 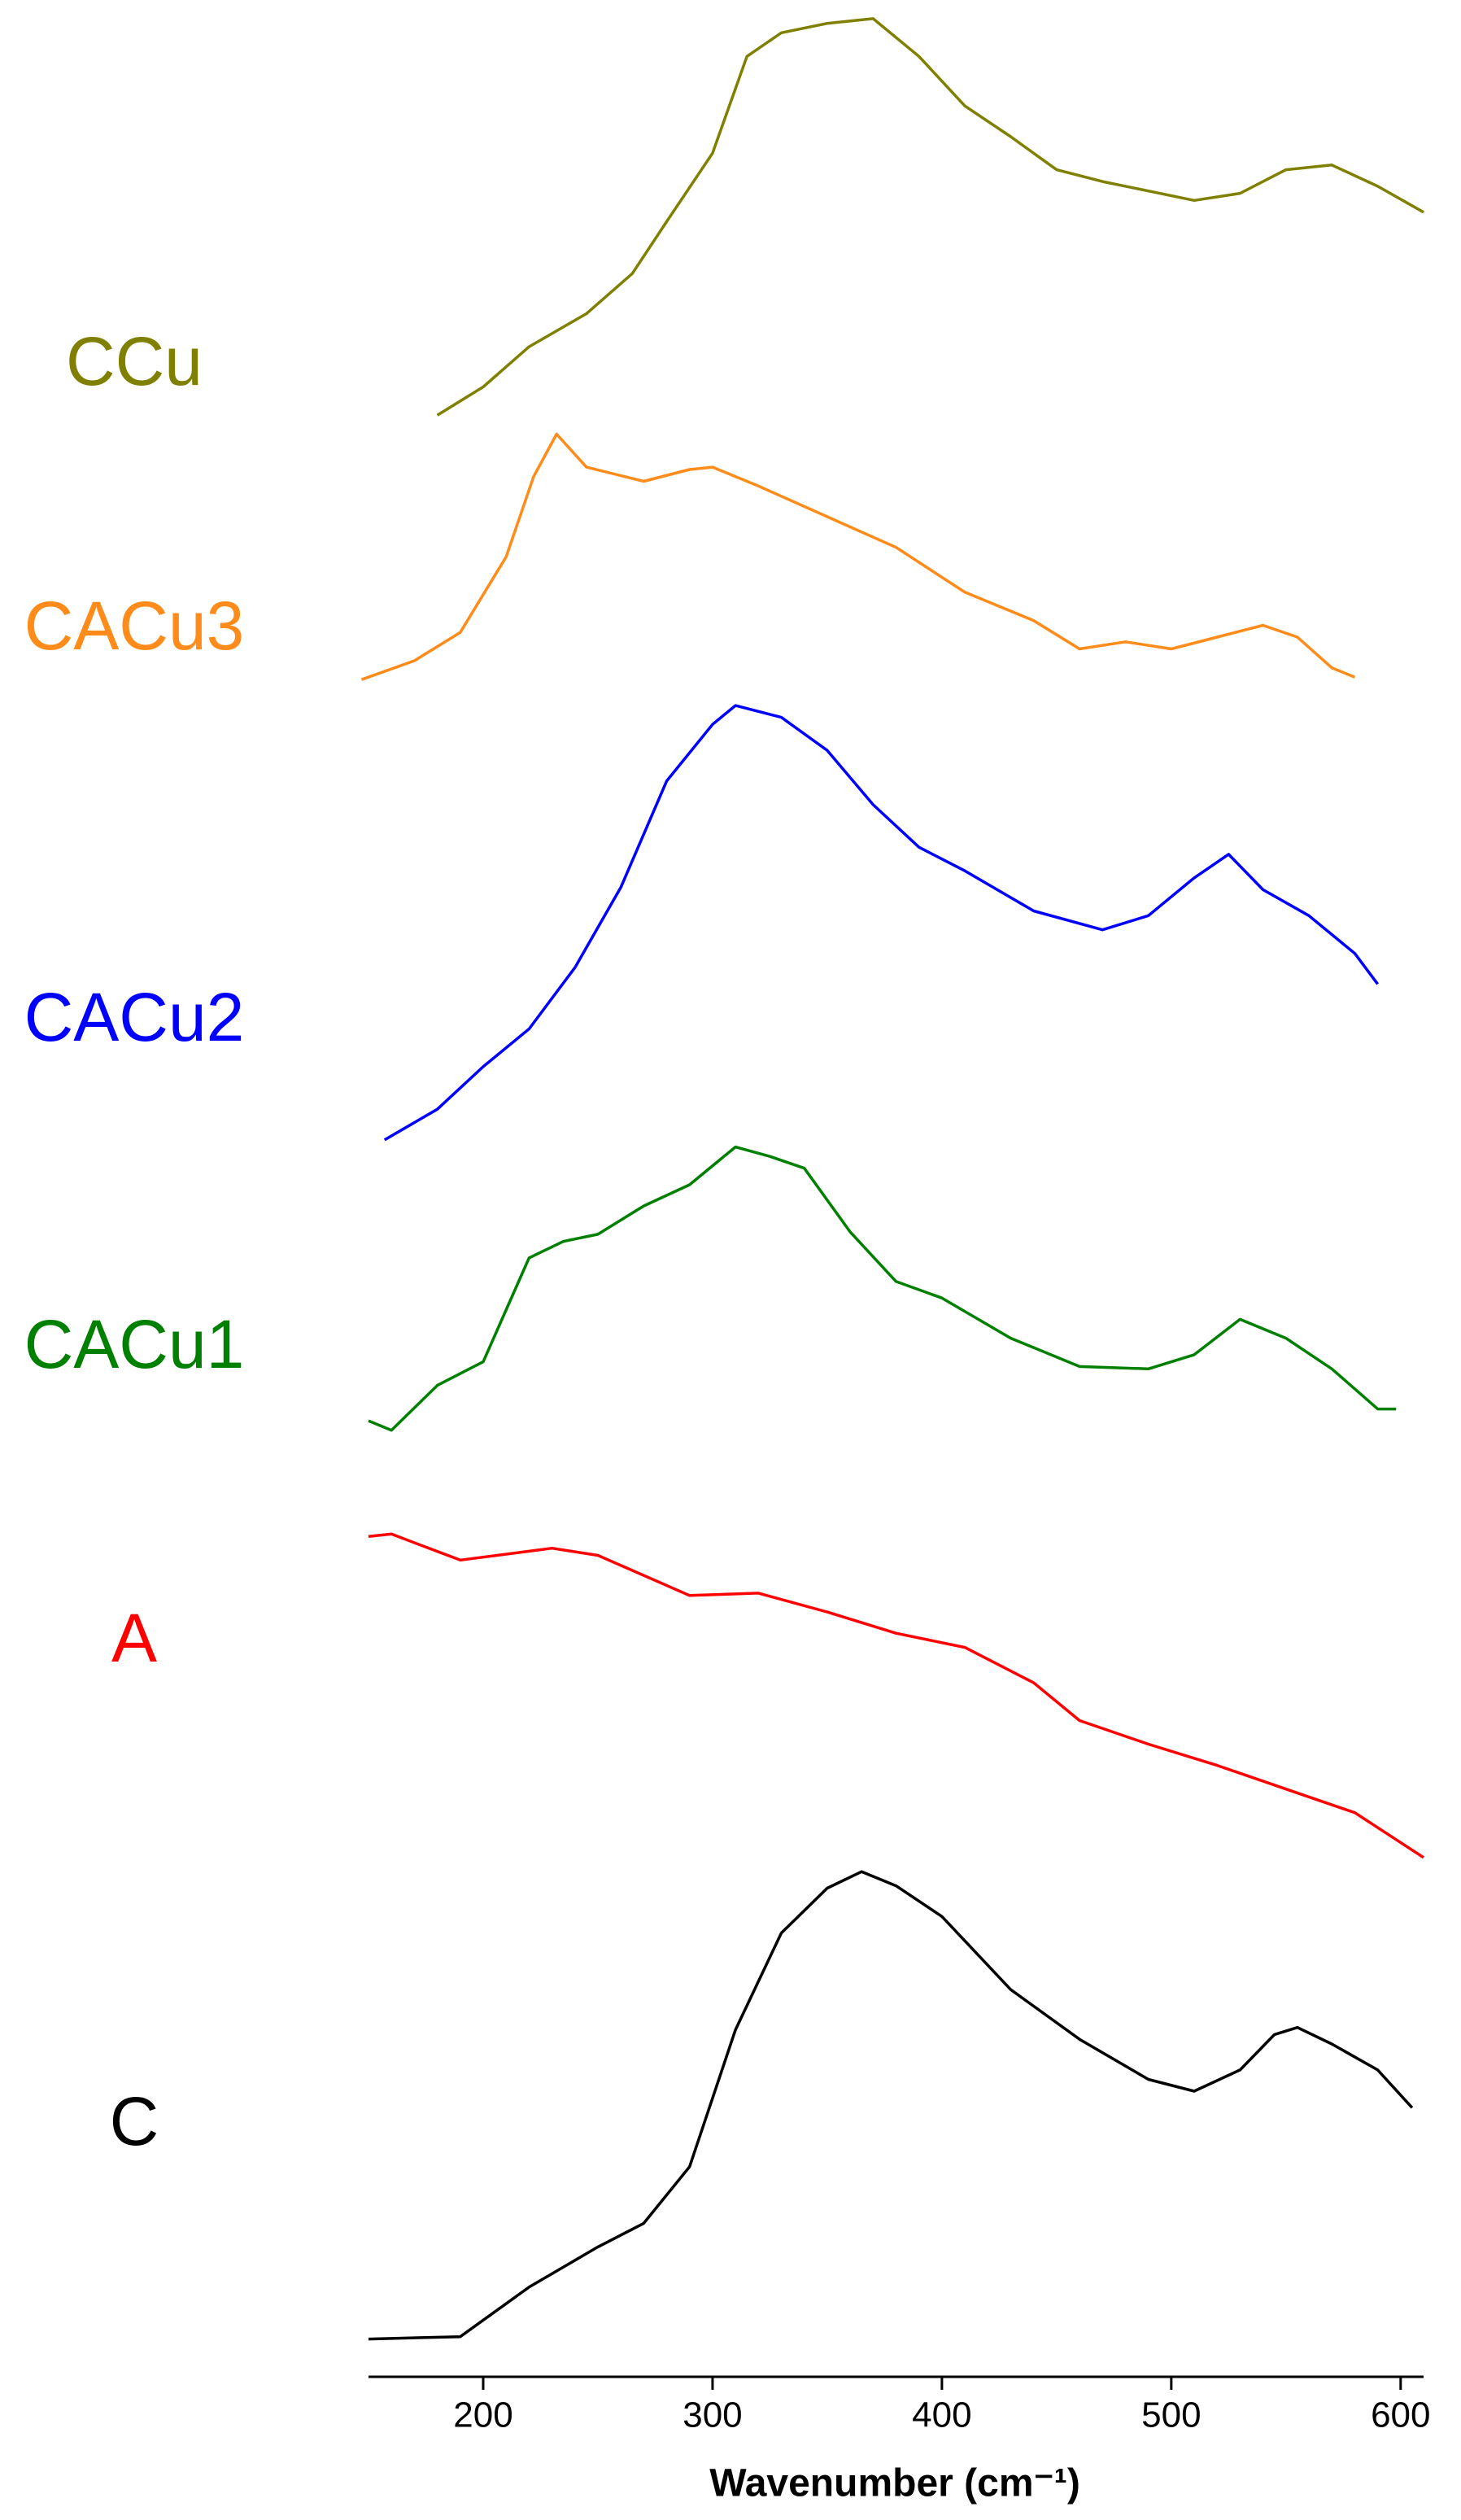 What do you see at coordinates (712, 2416) in the screenshot?
I see `x-tick-label: 300` at bounding box center [712, 2416].